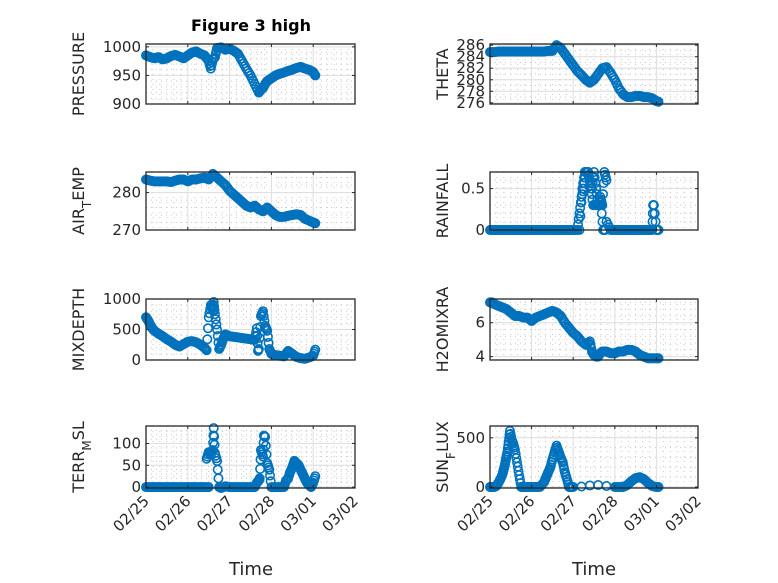 Image resolution: width=778 pixels, height=583 pixels. I want to click on y-axis-label: MIXDEPTH, so click(78, 329).